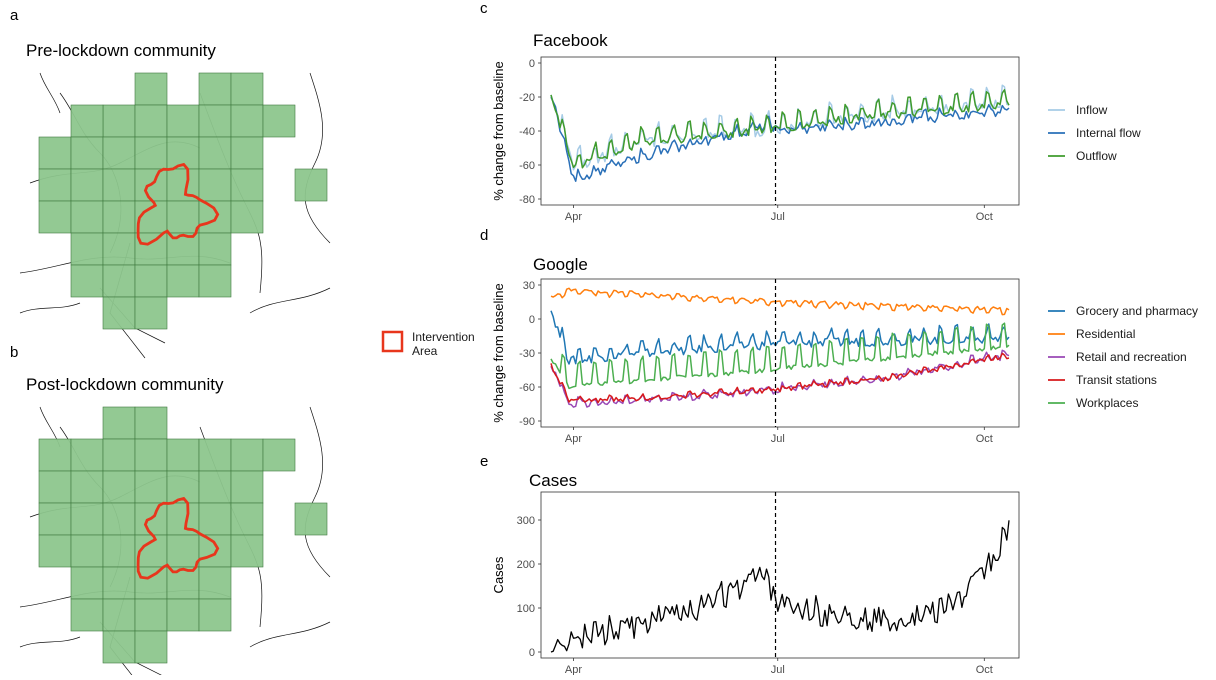 Image resolution: width=1216 pixels, height=680 pixels. What do you see at coordinates (1107, 403) in the screenshot?
I see `legend-label: Workplaces` at bounding box center [1107, 403].